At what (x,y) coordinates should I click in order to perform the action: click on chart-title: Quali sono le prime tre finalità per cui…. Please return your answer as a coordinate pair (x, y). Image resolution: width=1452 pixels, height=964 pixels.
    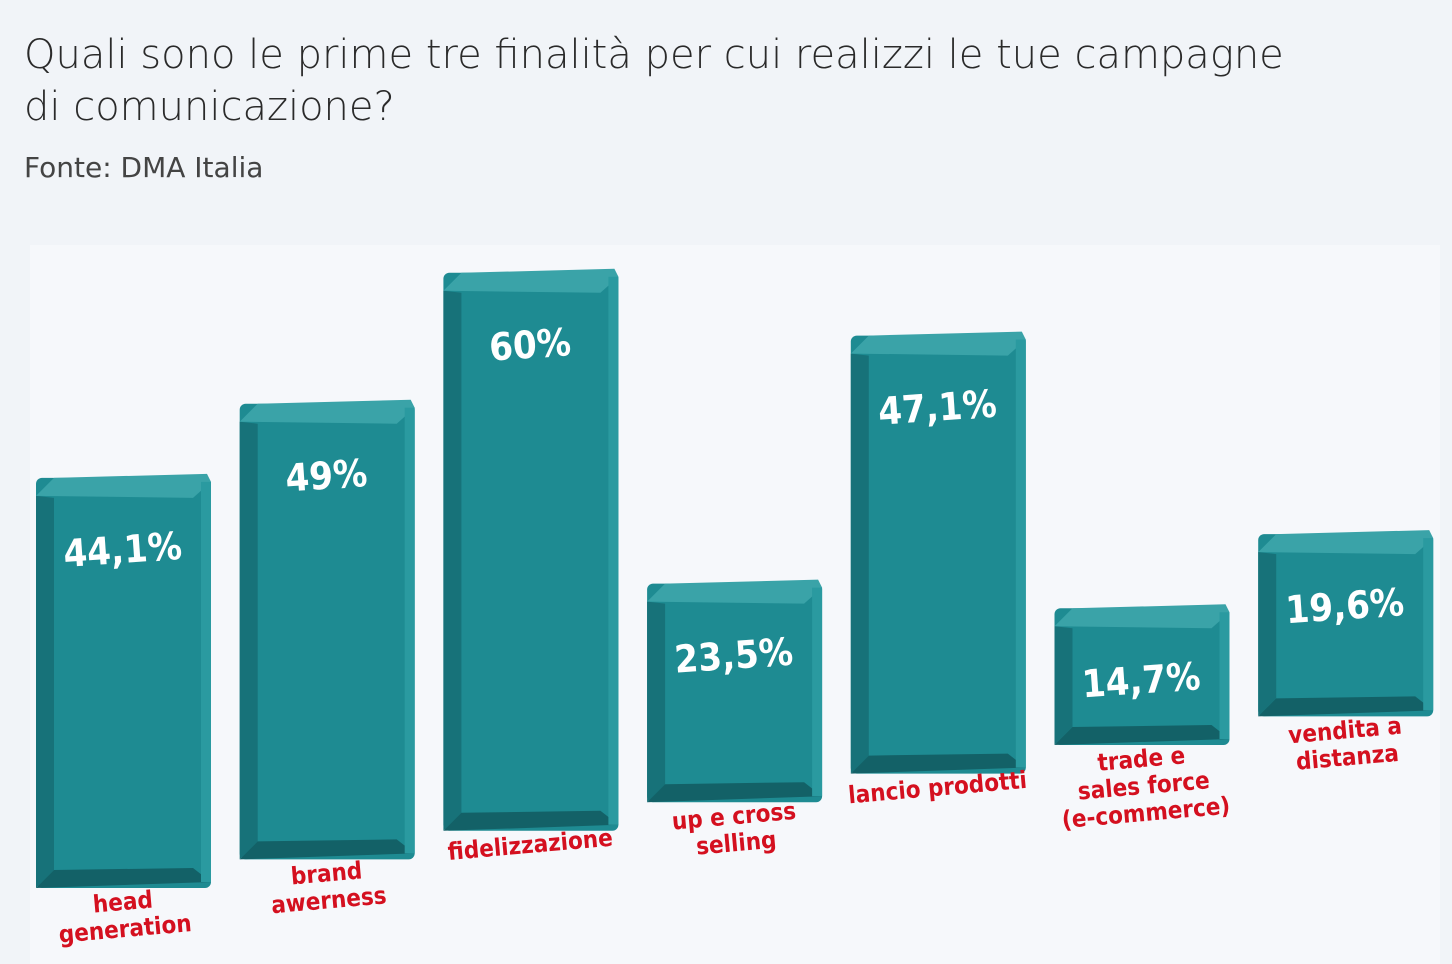
    Looking at the image, I should click on (654, 81).